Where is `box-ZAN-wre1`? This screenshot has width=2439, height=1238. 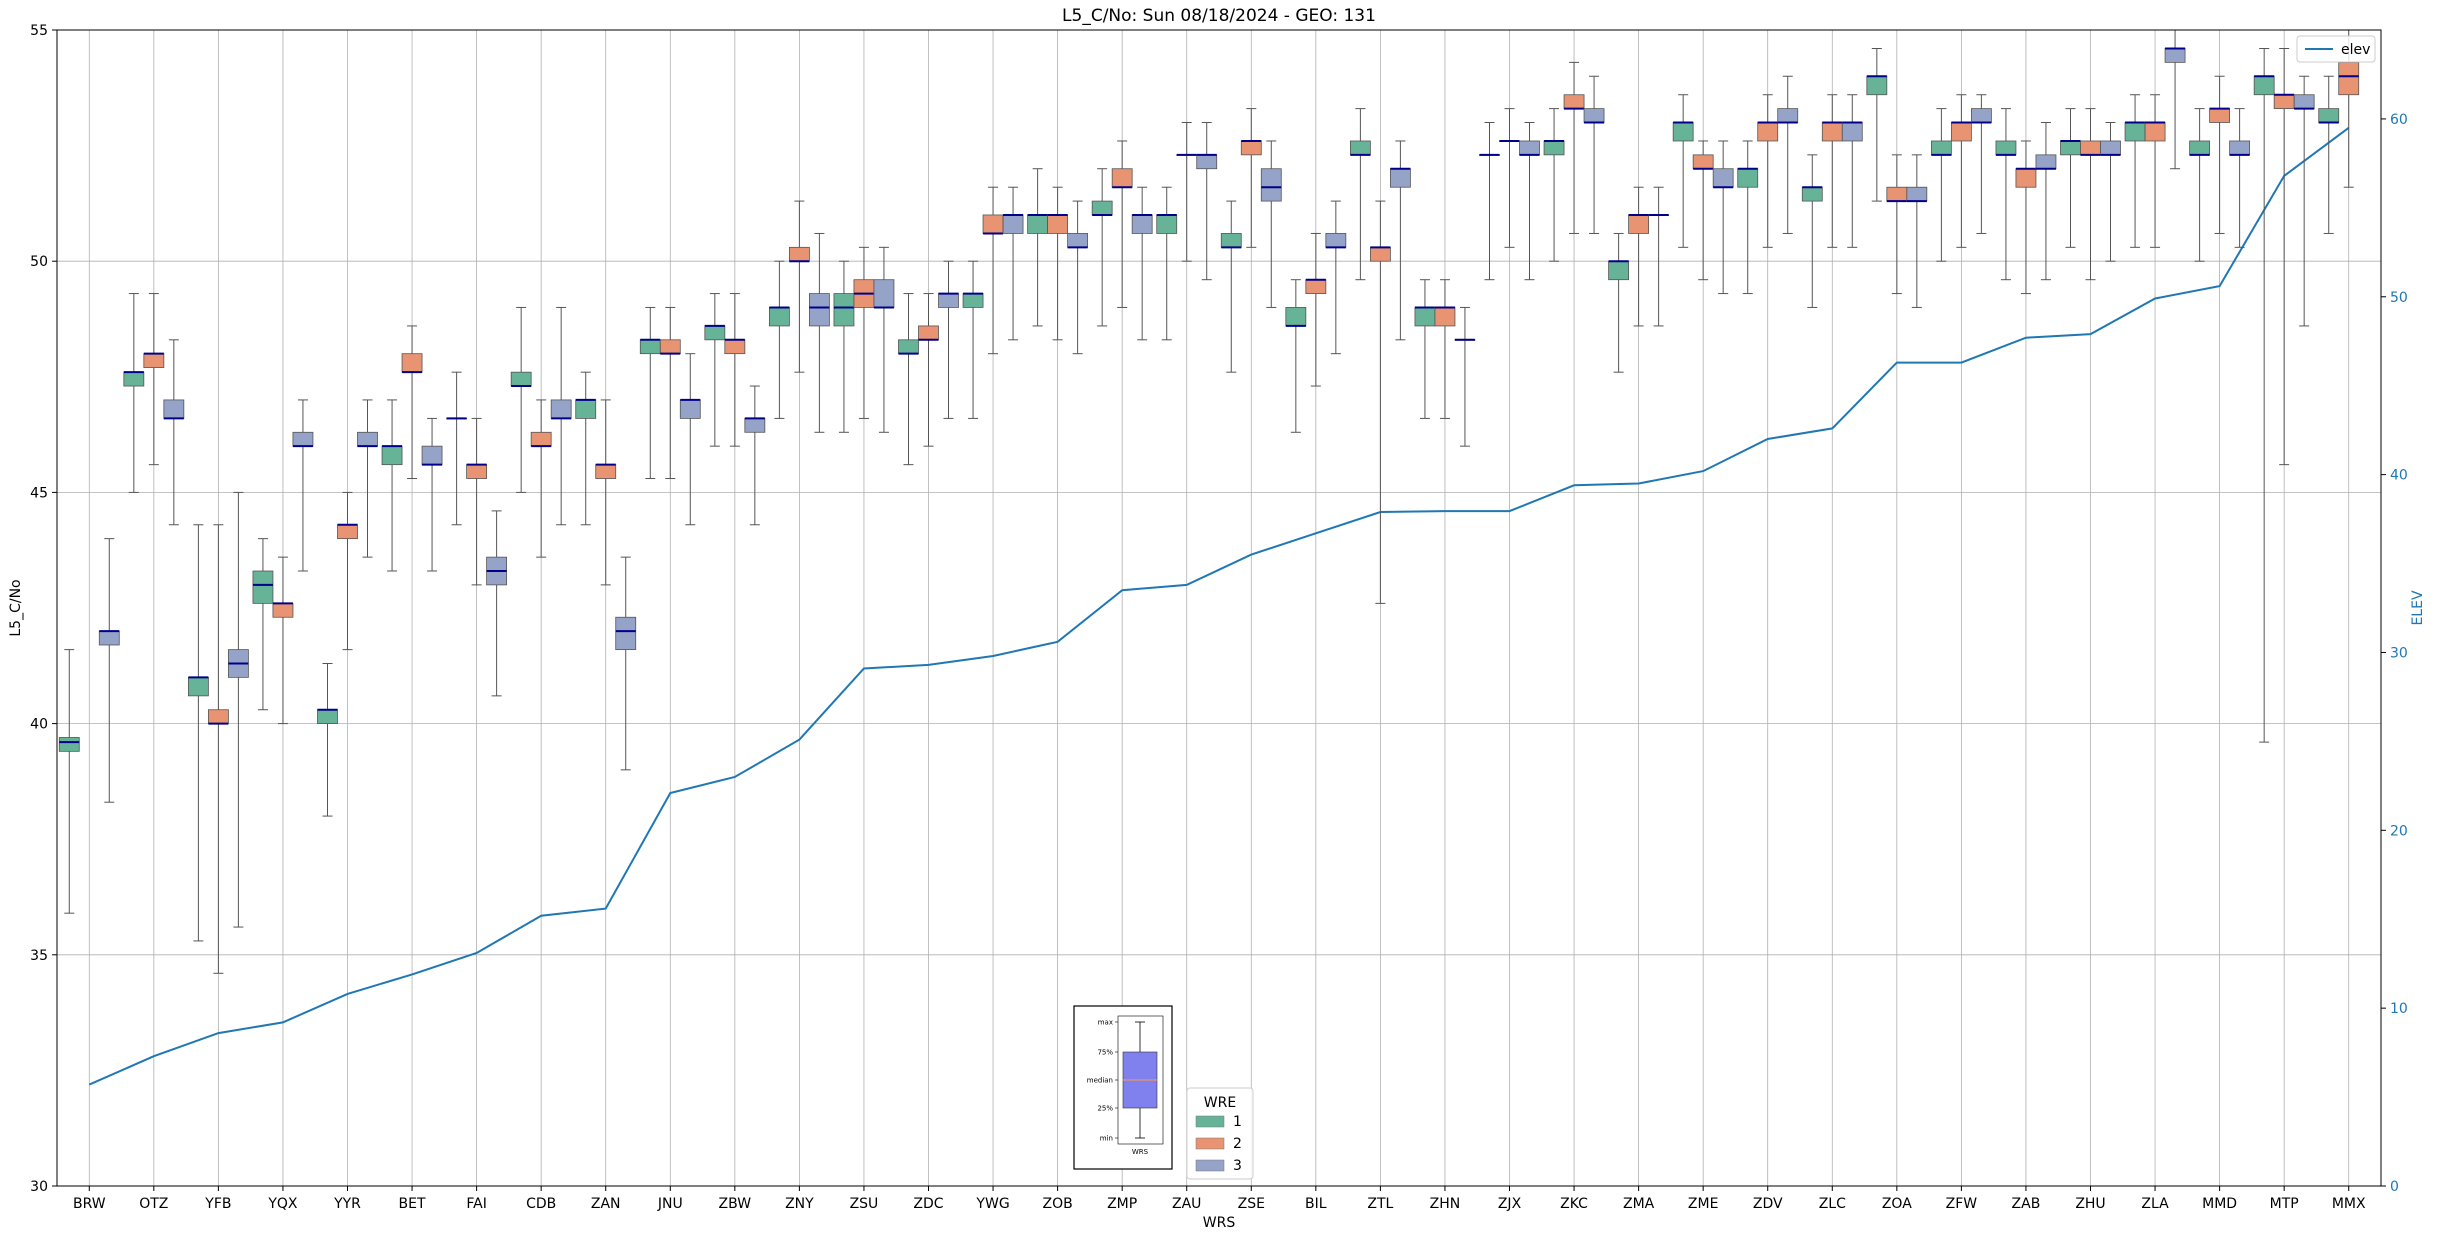 box-ZAN-wre1 is located at coordinates (586, 448).